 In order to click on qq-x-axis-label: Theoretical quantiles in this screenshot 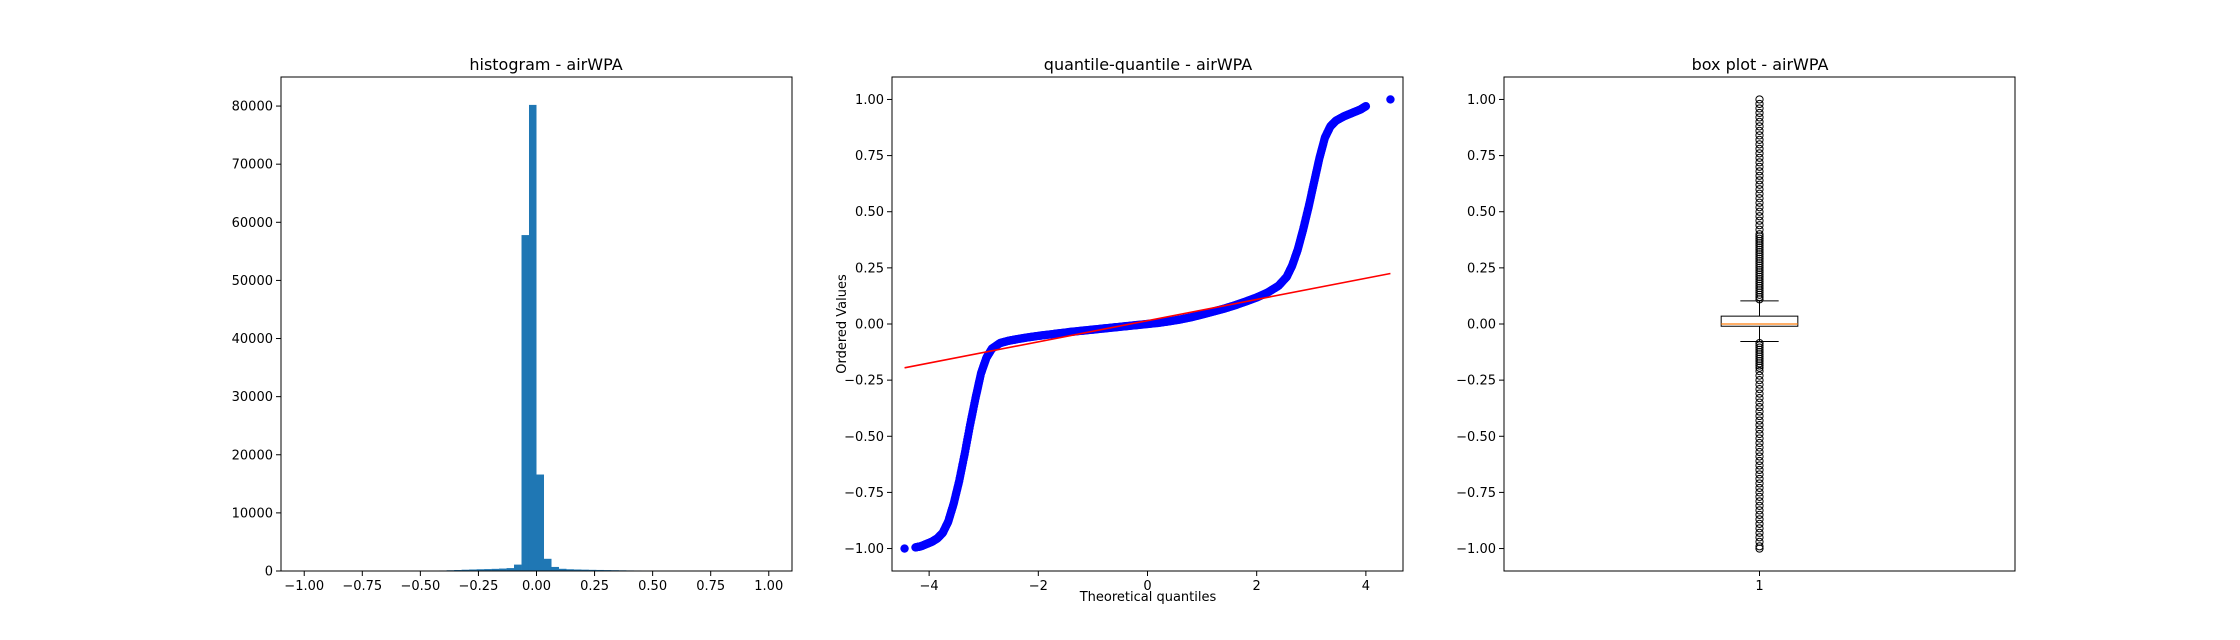, I will do `click(1148, 597)`.